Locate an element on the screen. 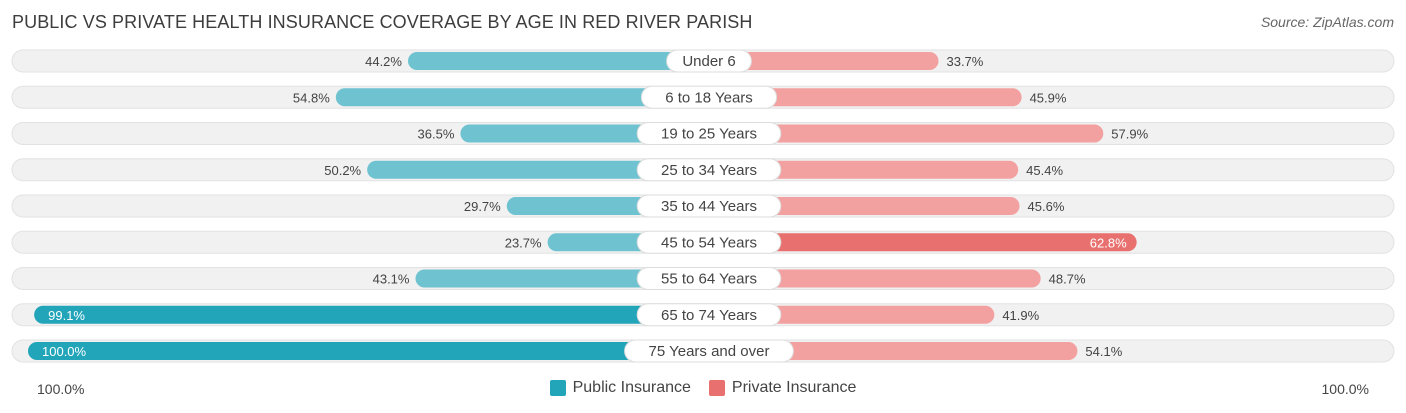 Image resolution: width=1406 pixels, height=413 pixels. value-label-public: 36.5% is located at coordinates (436, 134).